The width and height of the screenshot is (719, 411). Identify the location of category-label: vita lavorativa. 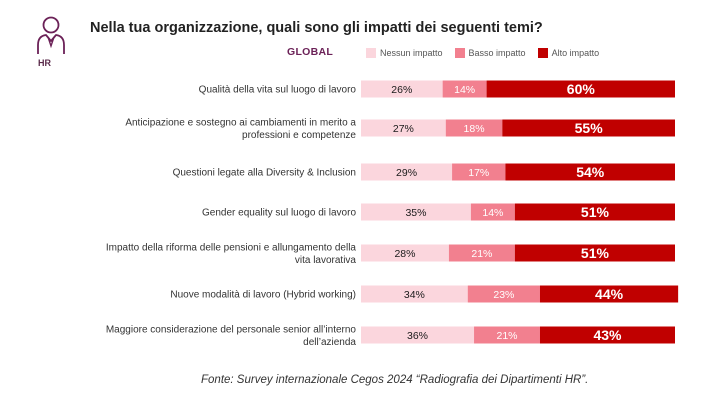
(326, 260).